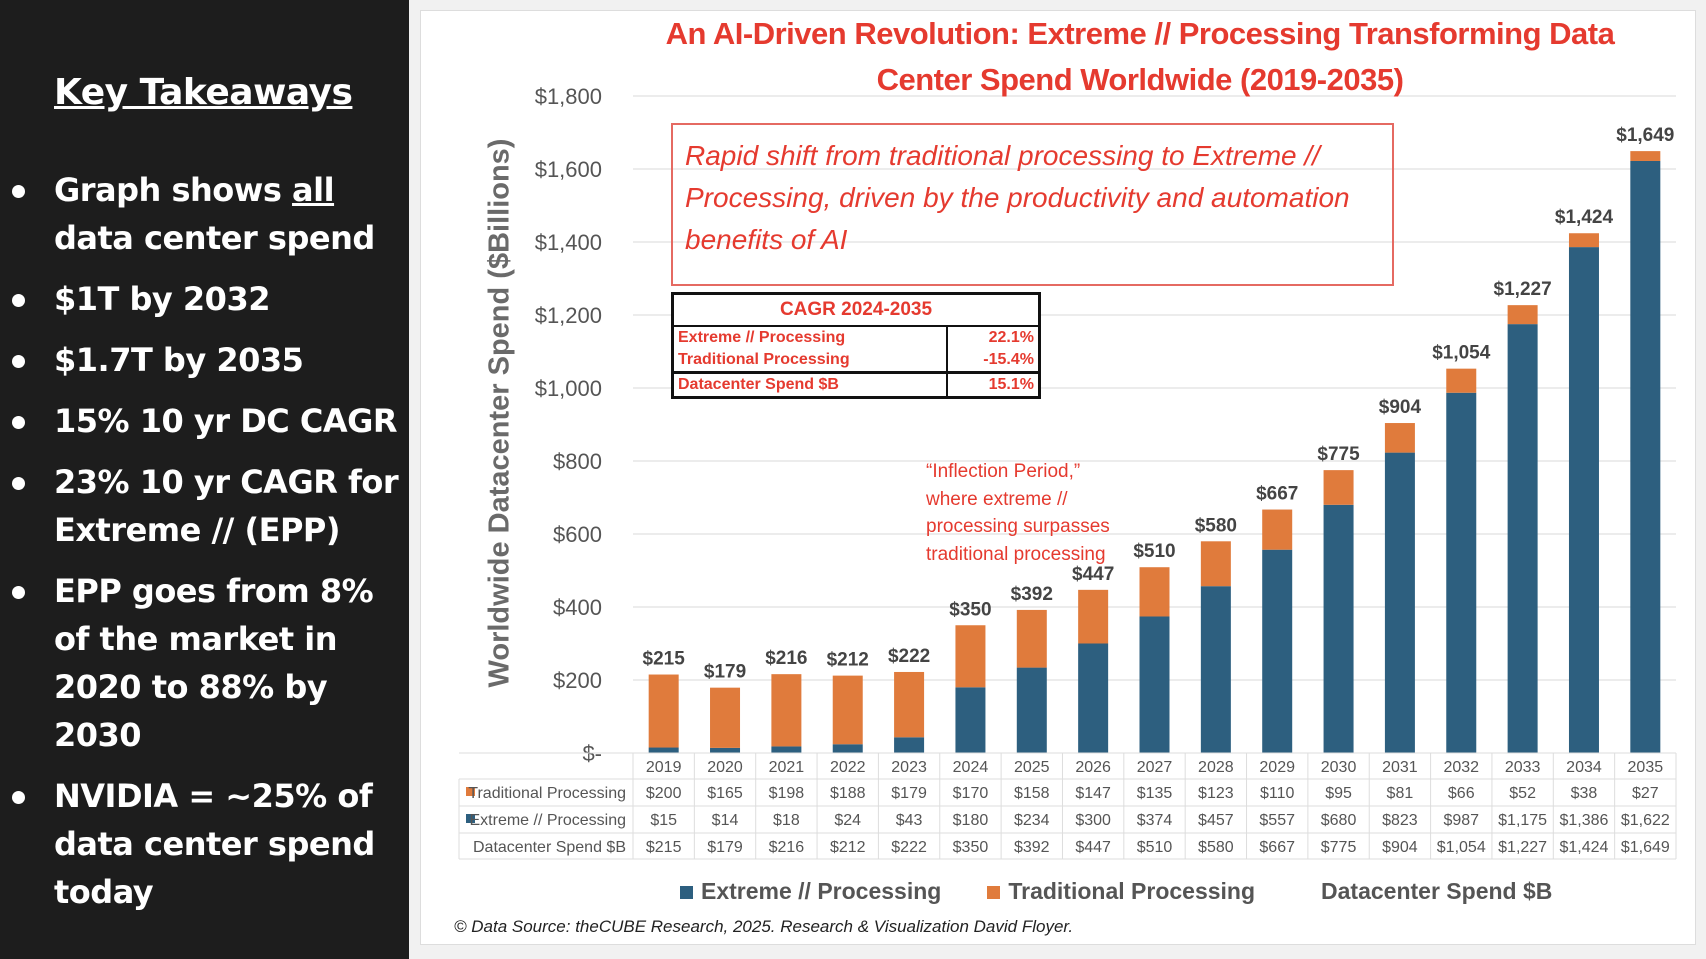 Image resolution: width=1706 pixels, height=959 pixels. I want to click on cagr-value: -15.4%, so click(993, 361).